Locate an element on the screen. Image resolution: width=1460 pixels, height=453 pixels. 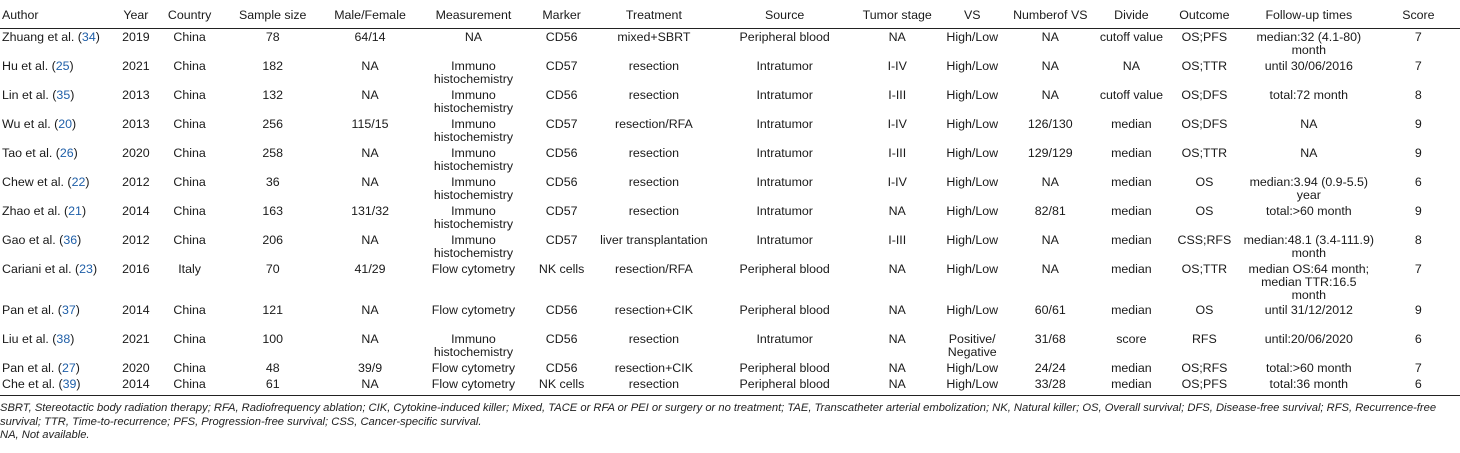
table-cell: 258 is located at coordinates (273, 153).